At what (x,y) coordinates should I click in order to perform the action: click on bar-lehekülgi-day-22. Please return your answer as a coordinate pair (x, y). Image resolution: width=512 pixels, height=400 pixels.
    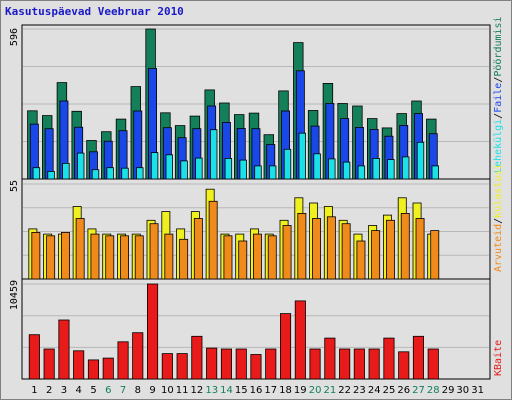
    Looking at the image, I should click on (346, 170).